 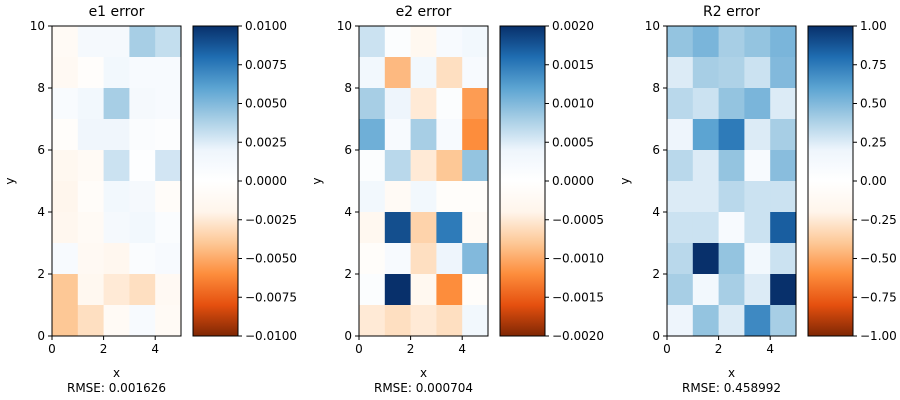 What do you see at coordinates (359, 349) in the screenshot?
I see `x-tick-label: 0` at bounding box center [359, 349].